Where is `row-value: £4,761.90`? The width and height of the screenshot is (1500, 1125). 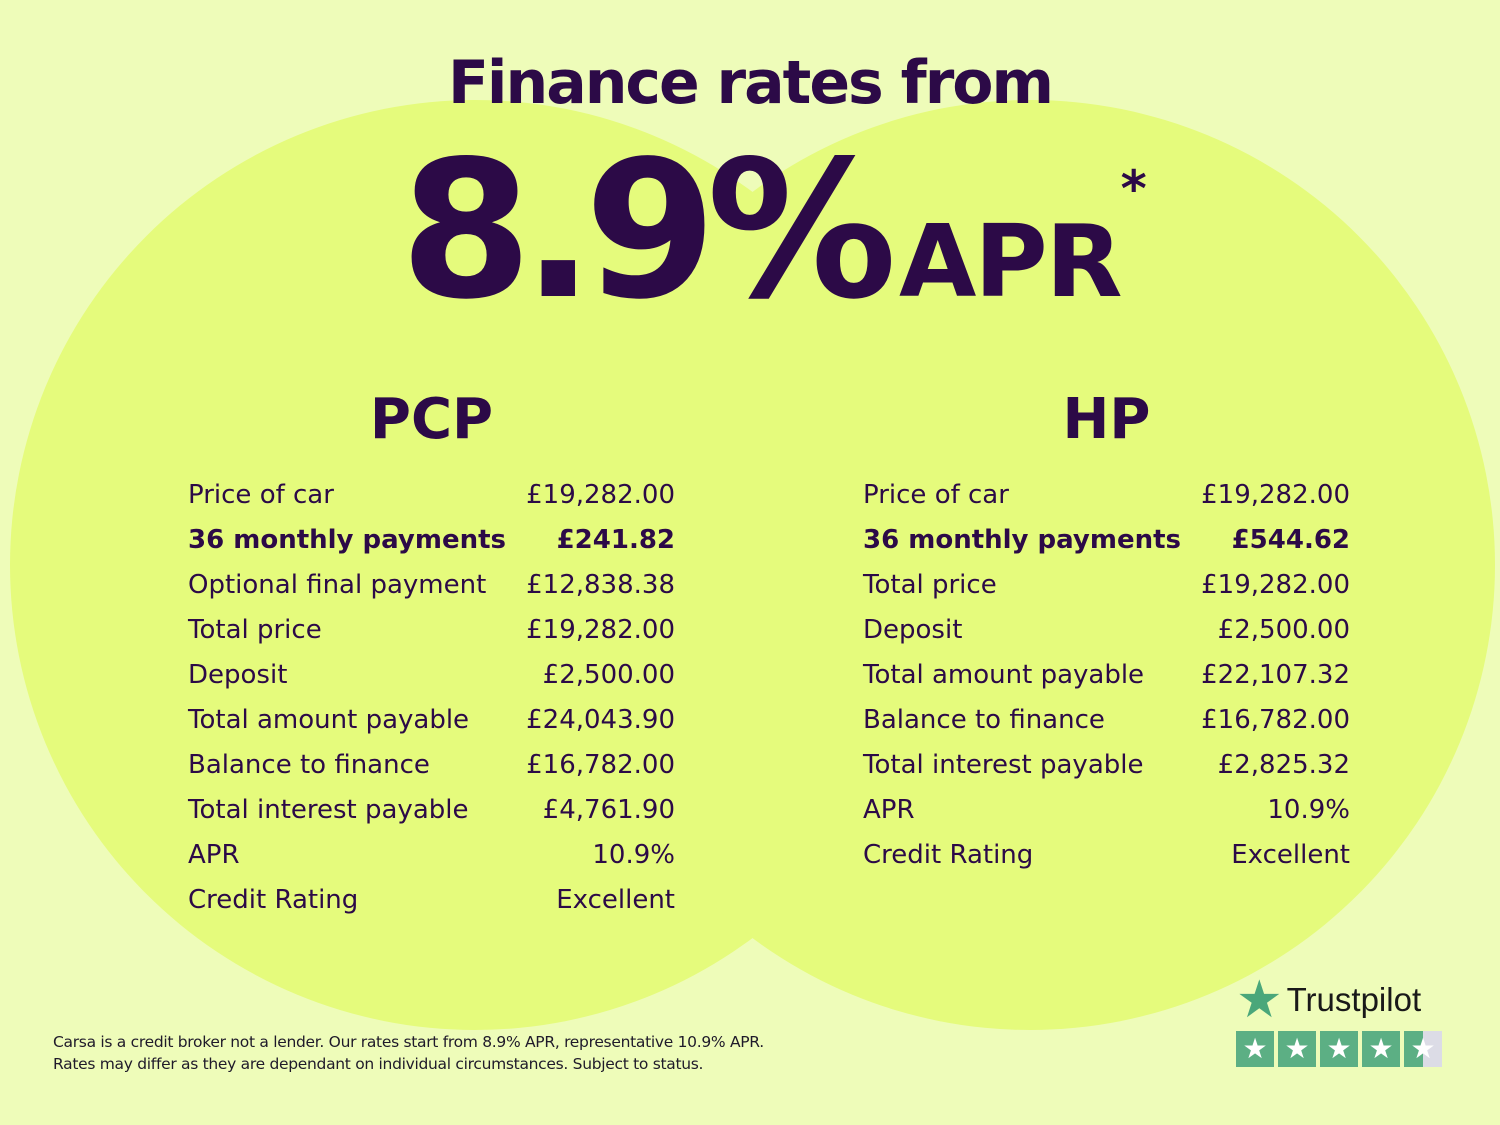 row-value: £4,761.90 is located at coordinates (608, 810).